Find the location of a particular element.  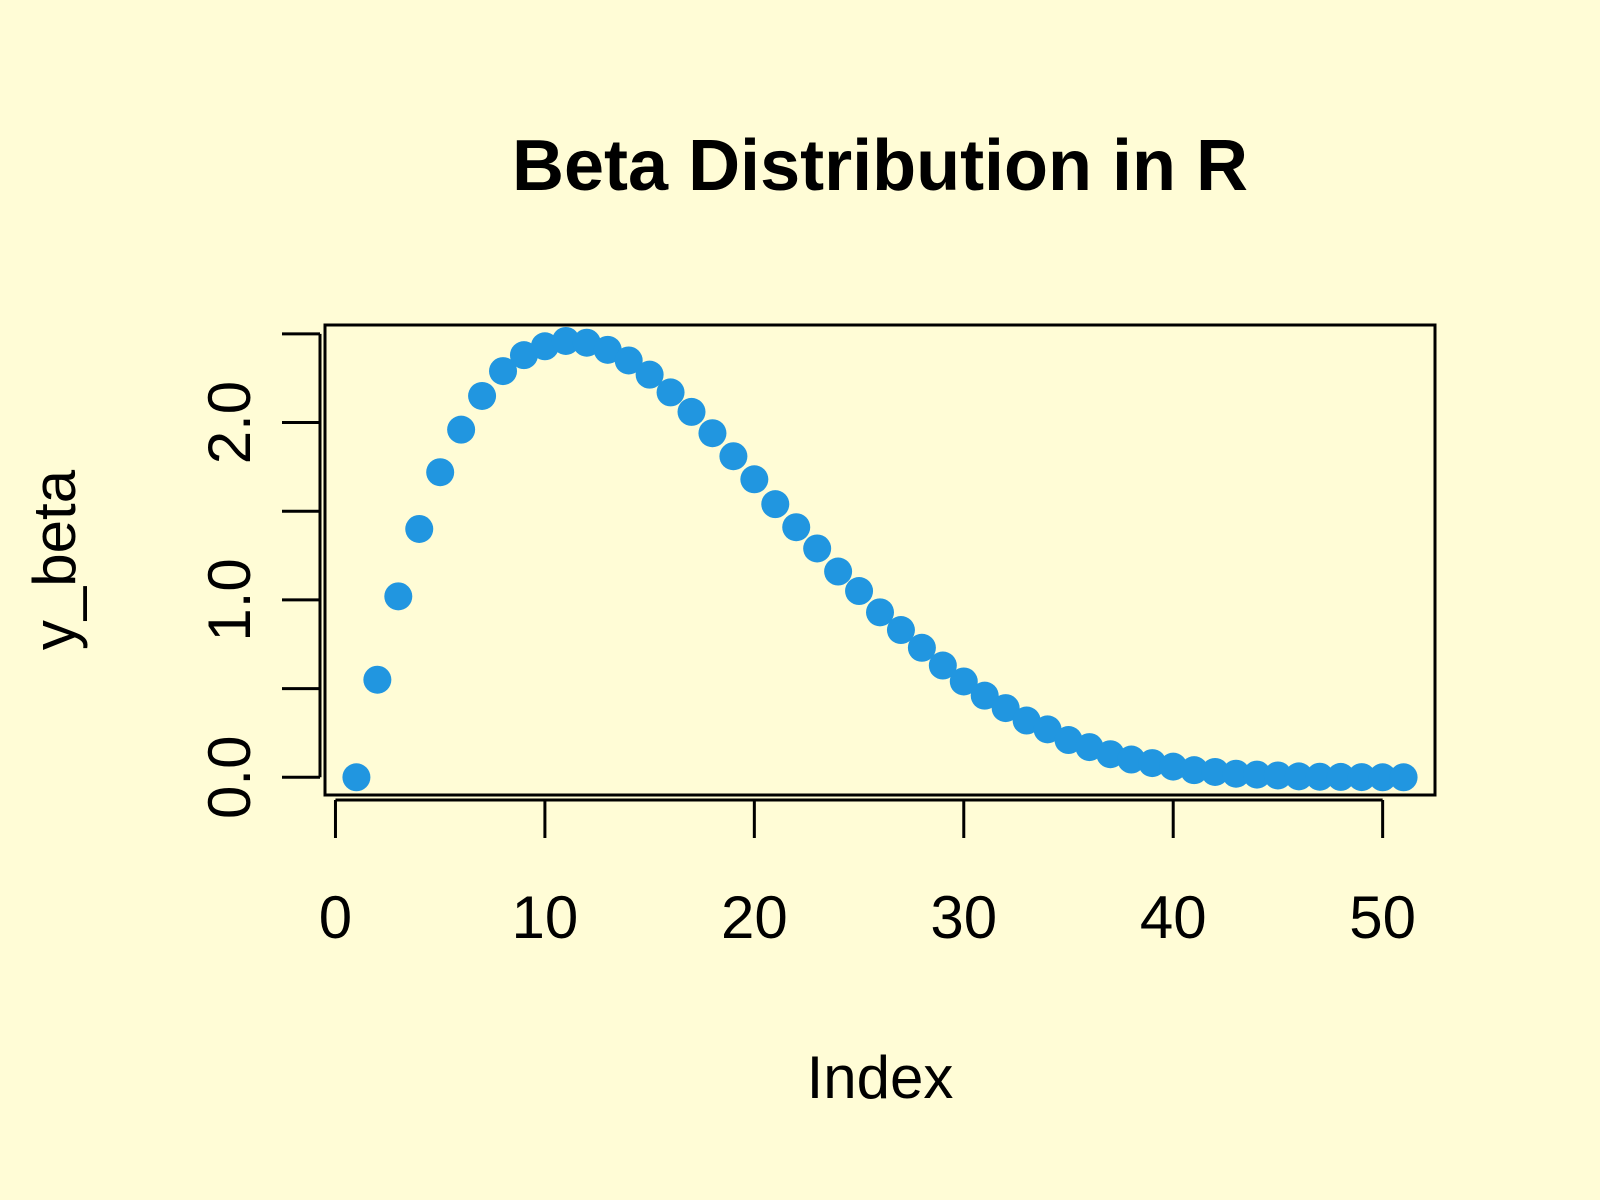

y-tick-label: 1.0 is located at coordinates (229, 599).